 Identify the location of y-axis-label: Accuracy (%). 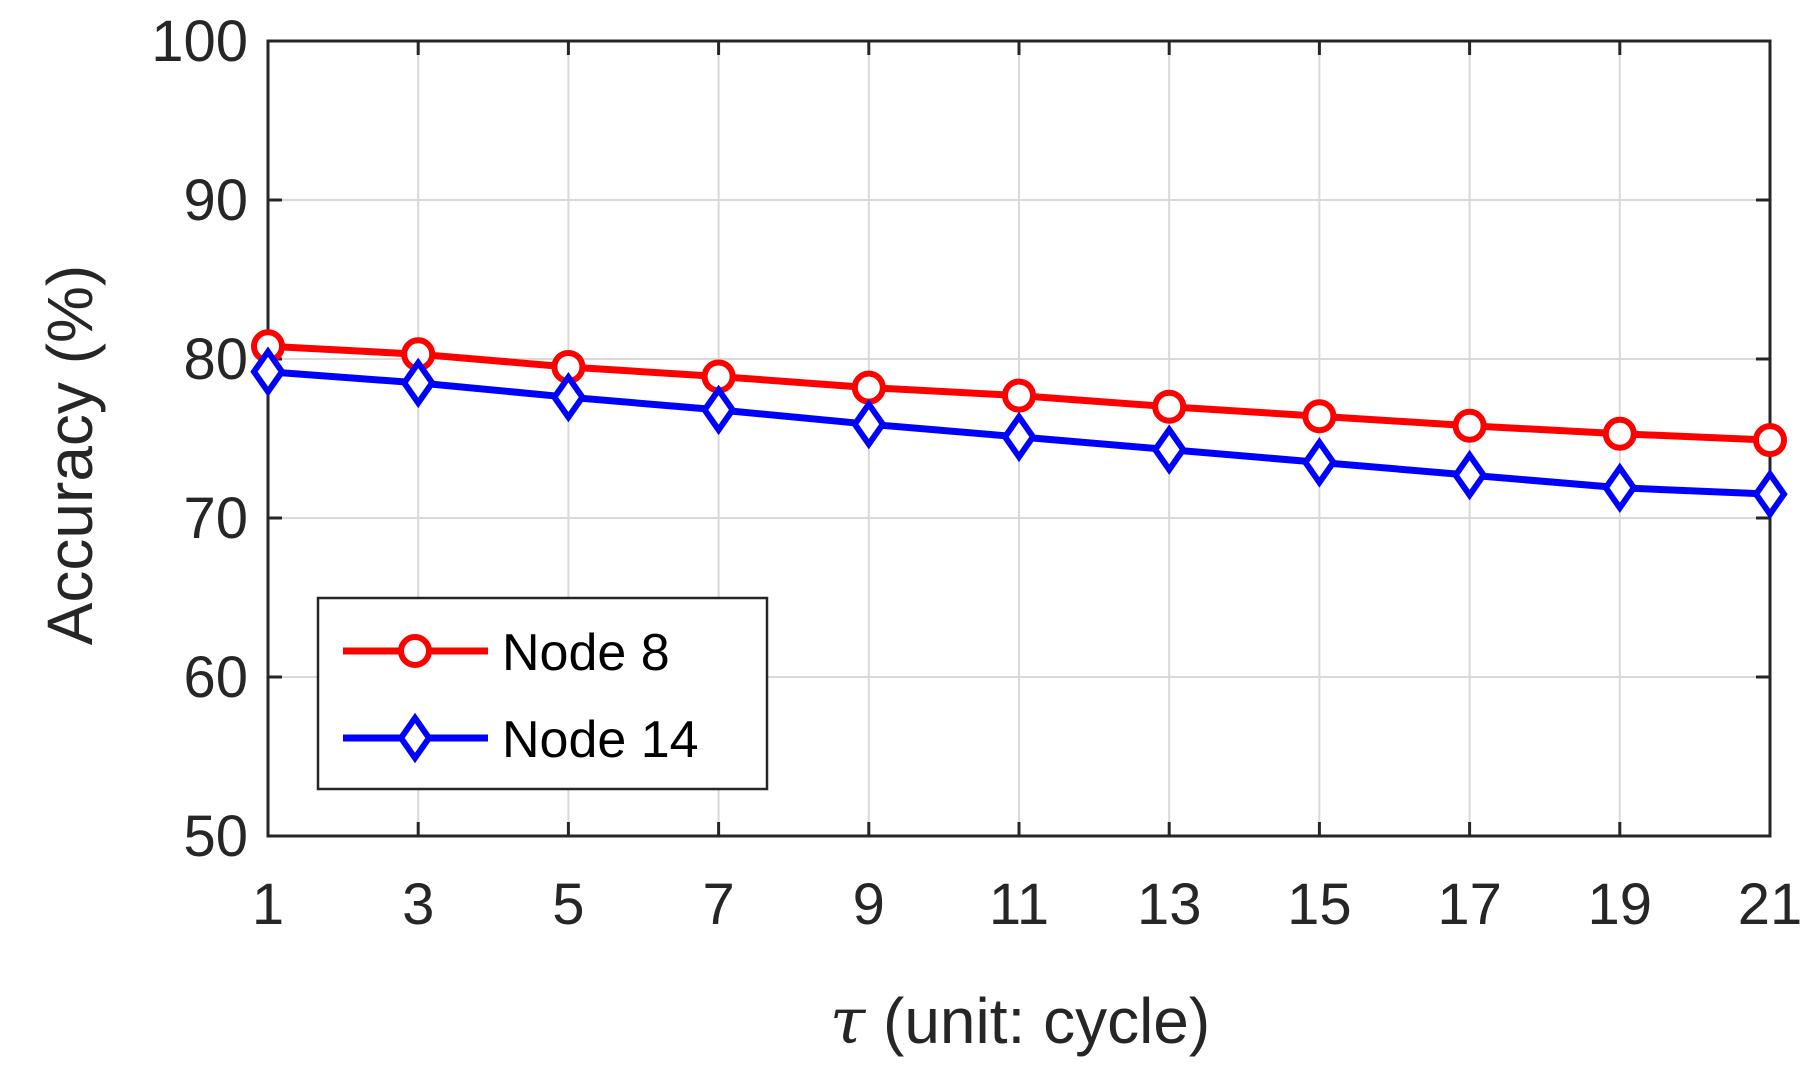
(70, 455).